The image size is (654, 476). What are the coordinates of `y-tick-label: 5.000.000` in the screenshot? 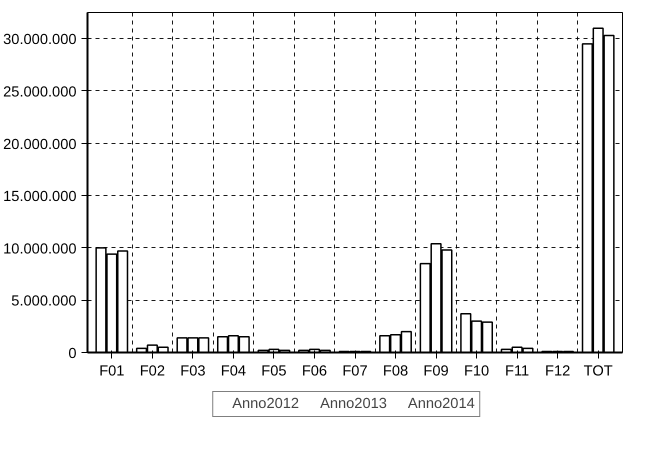 It's located at (43, 302).